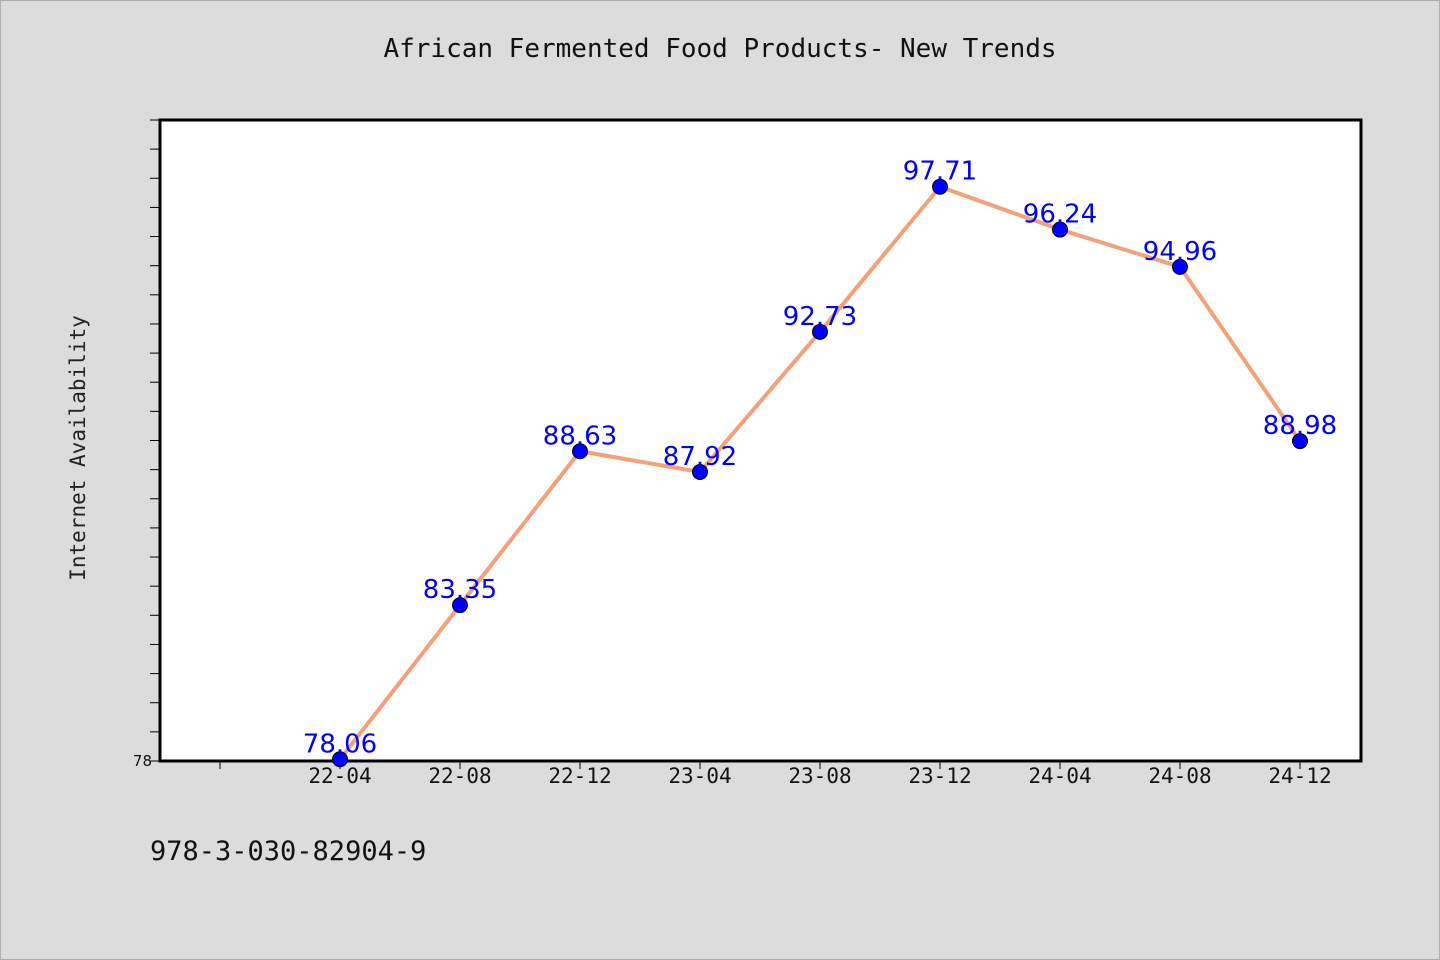 This screenshot has width=1440, height=960. I want to click on data-label: 78.06, so click(340, 744).